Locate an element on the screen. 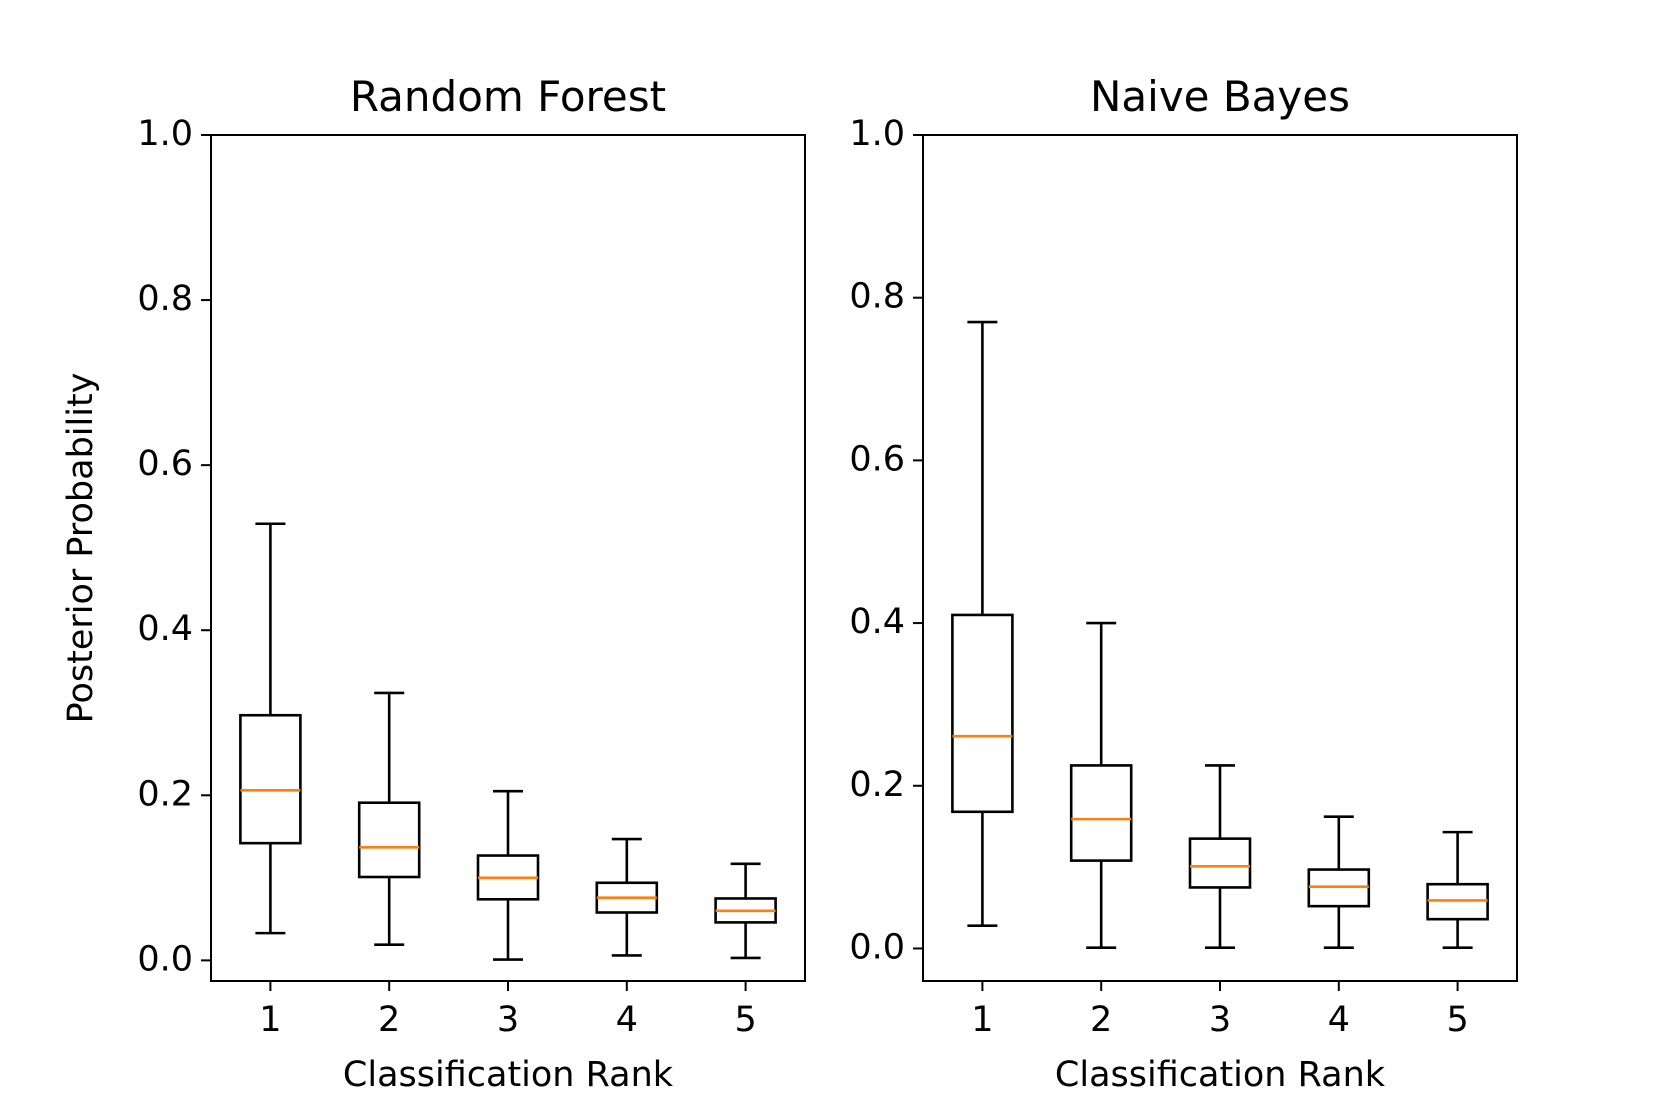 The height and width of the screenshot is (1107, 1661). y-axis-label: Posterior Probability is located at coordinates (81, 548).